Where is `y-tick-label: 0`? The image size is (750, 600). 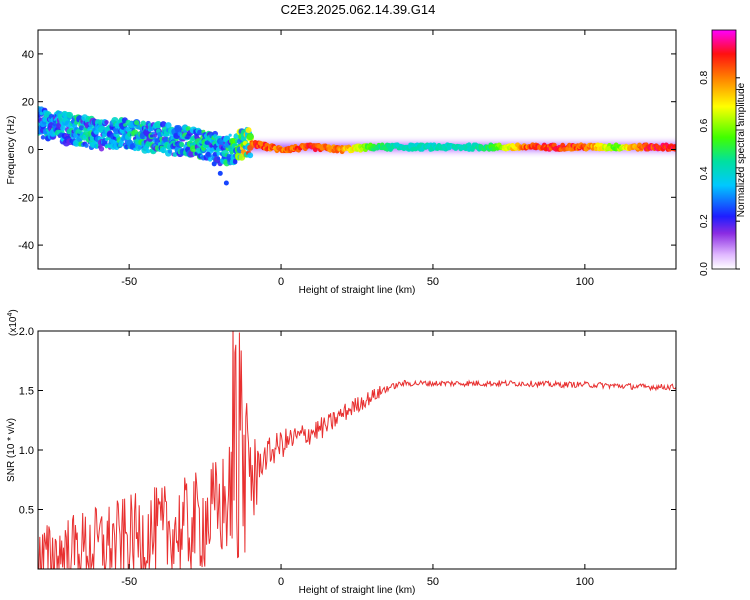 y-tick-label: 0 is located at coordinates (31, 151).